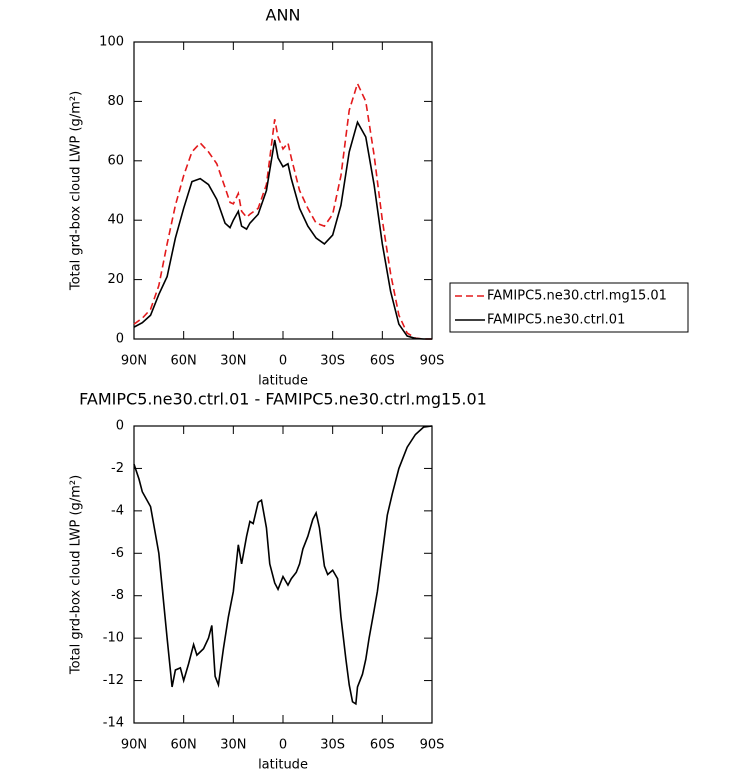 The image size is (733, 784). What do you see at coordinates (111, 42) in the screenshot?
I see `y-tick-label: 100` at bounding box center [111, 42].